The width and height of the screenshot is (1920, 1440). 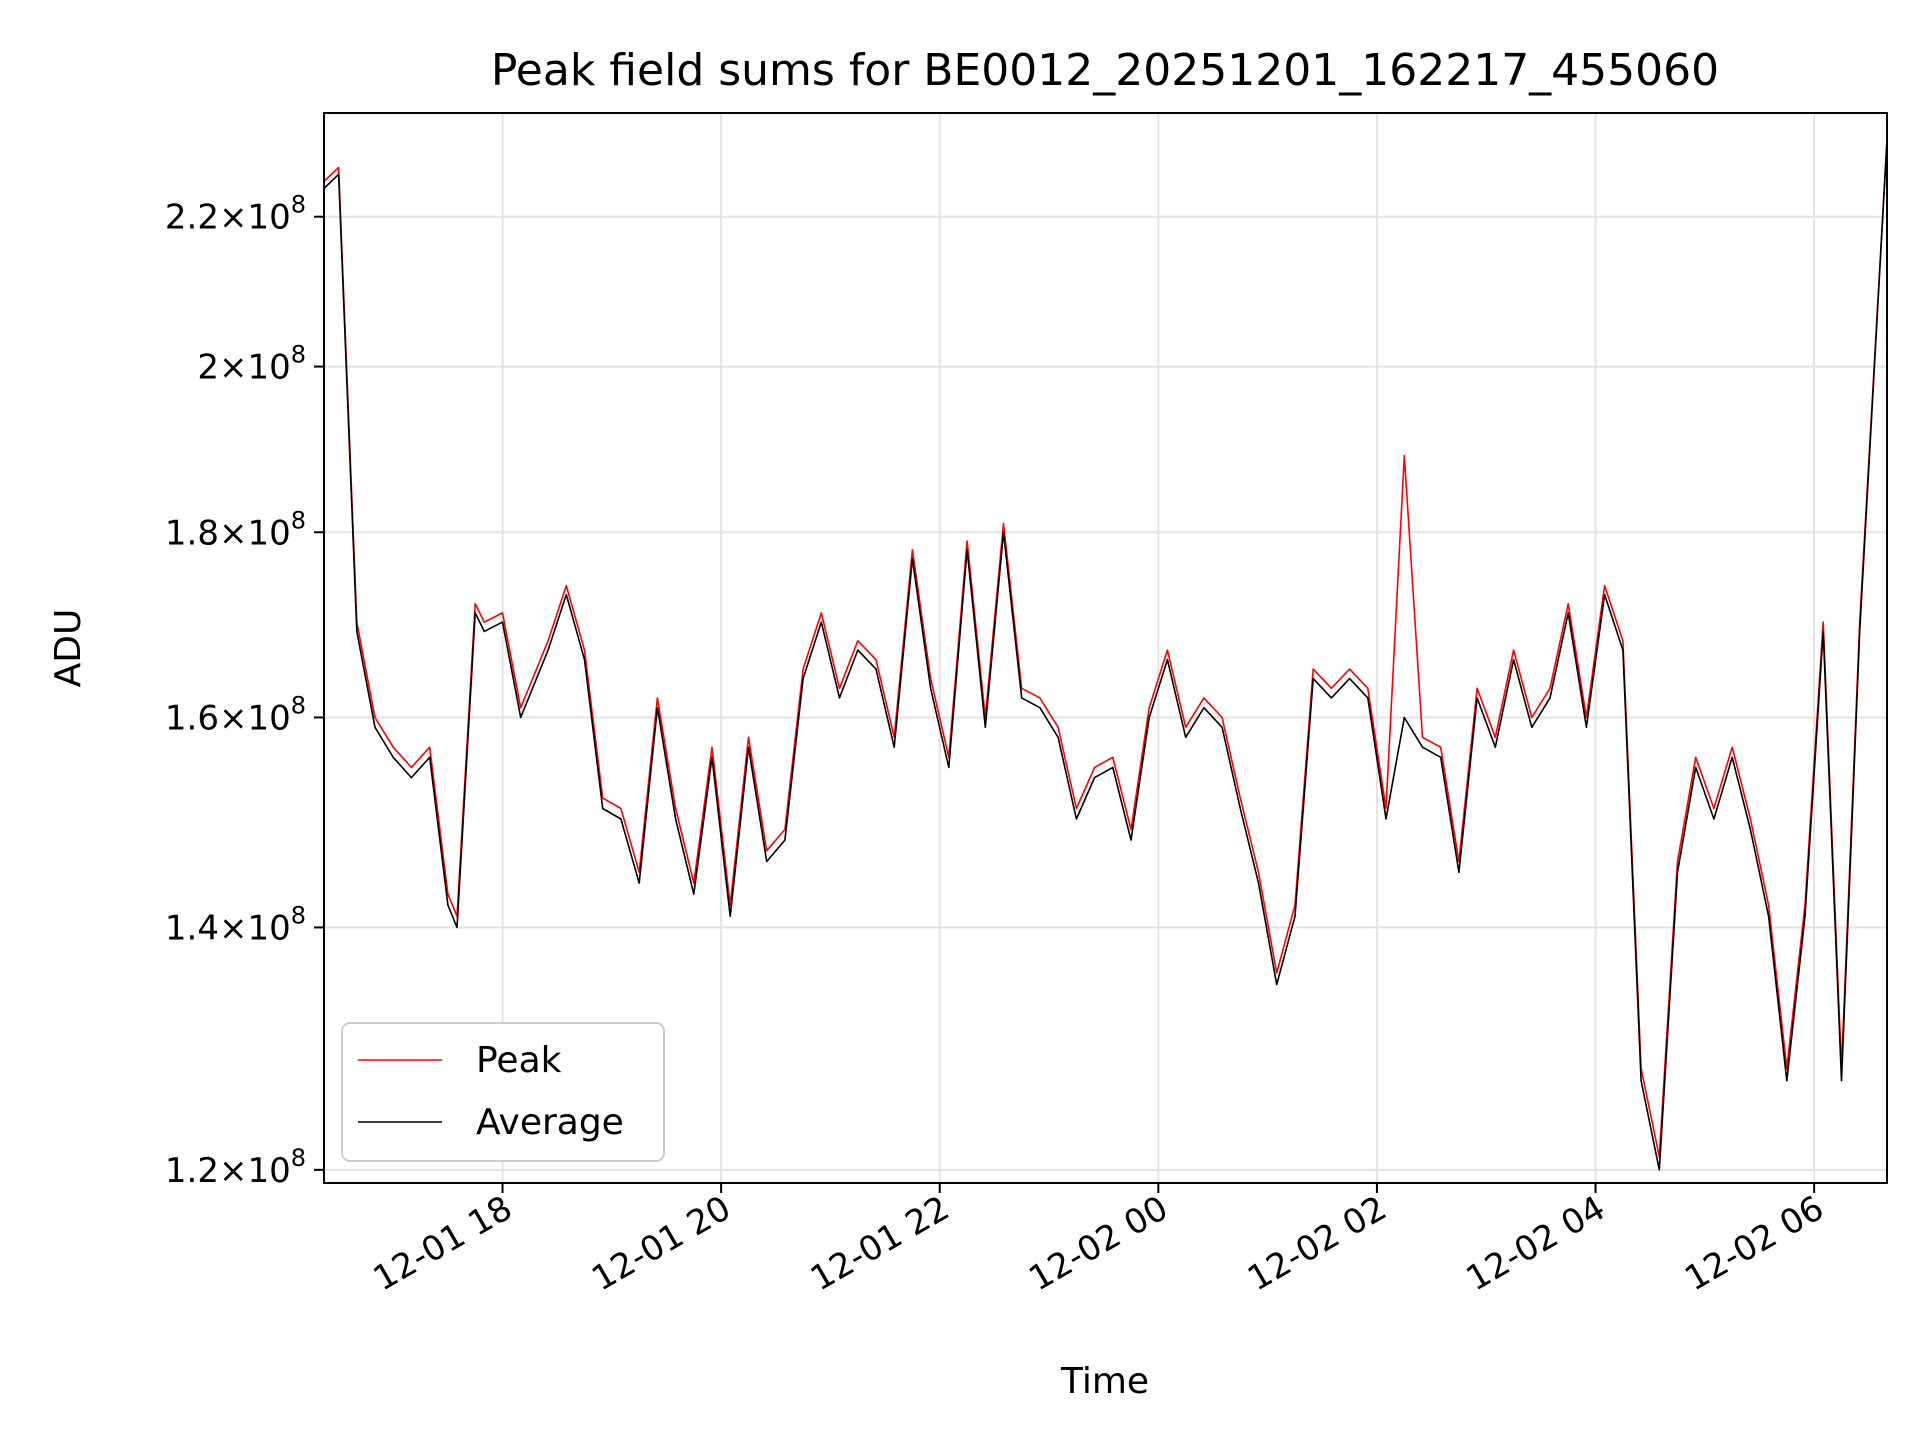 What do you see at coordinates (68, 648) in the screenshot?
I see `y-axis-label: ADU` at bounding box center [68, 648].